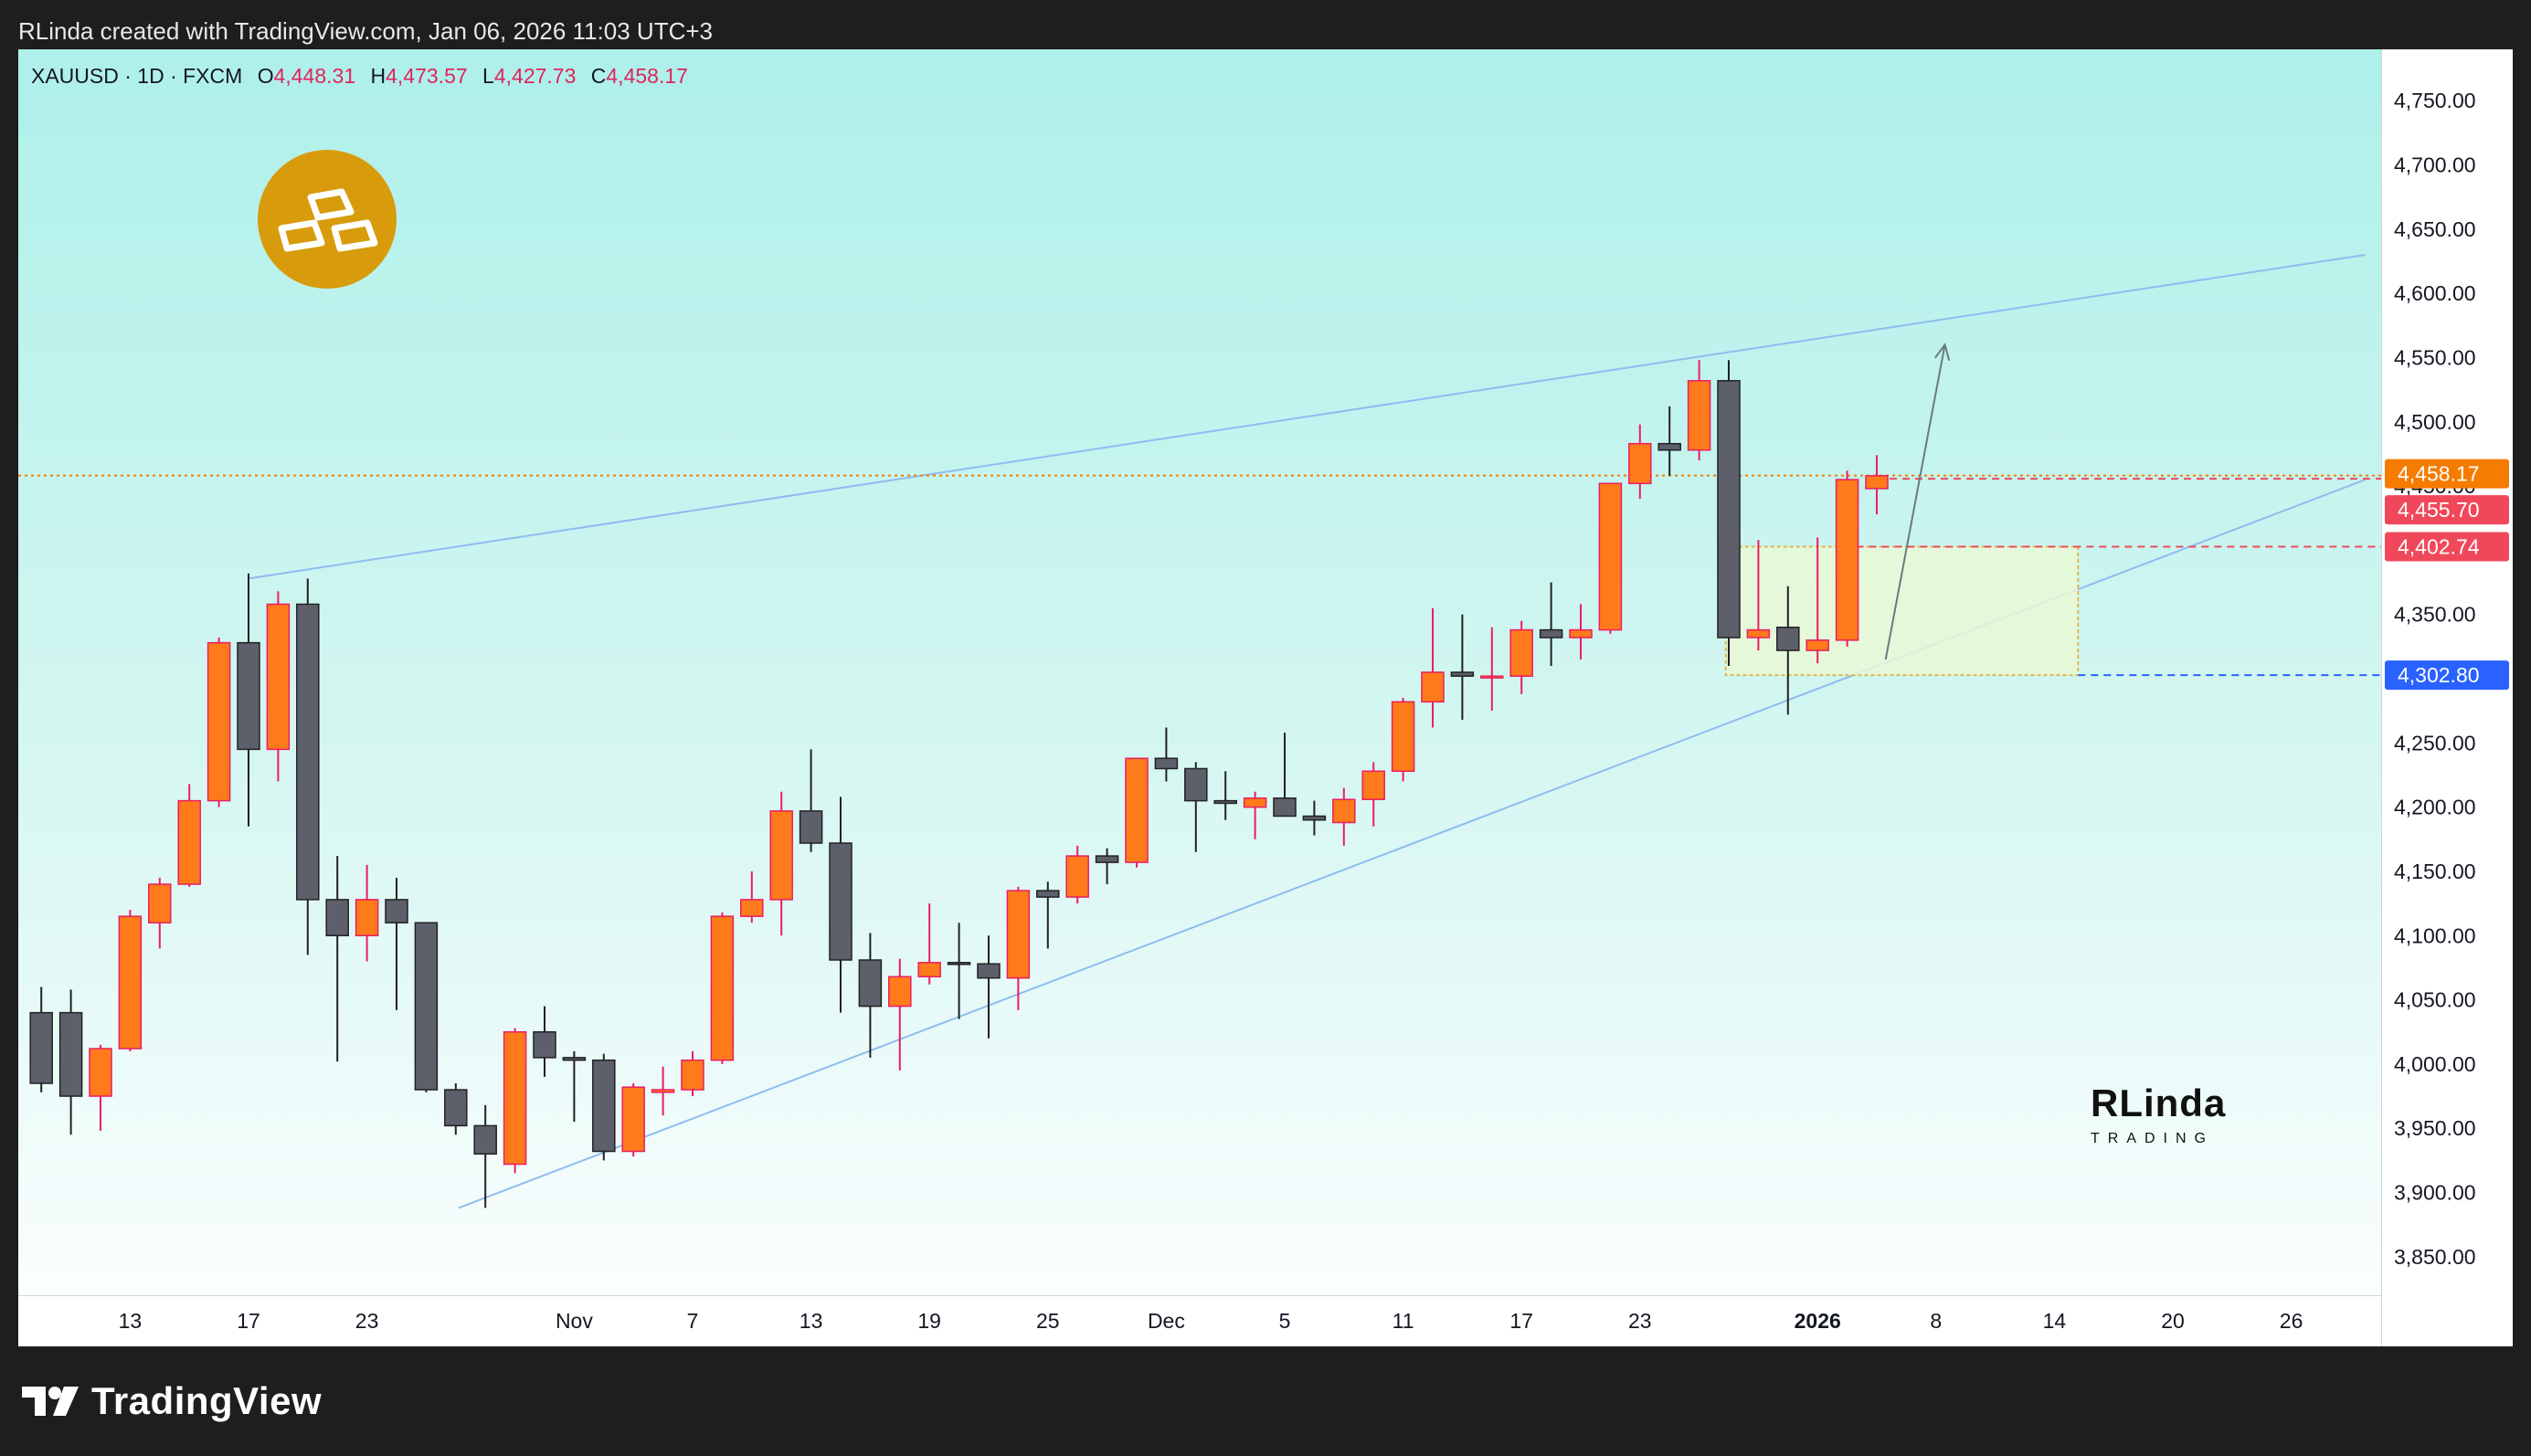 The image size is (2531, 1456). What do you see at coordinates (378, 76) in the screenshot?
I see `high-label: H` at bounding box center [378, 76].